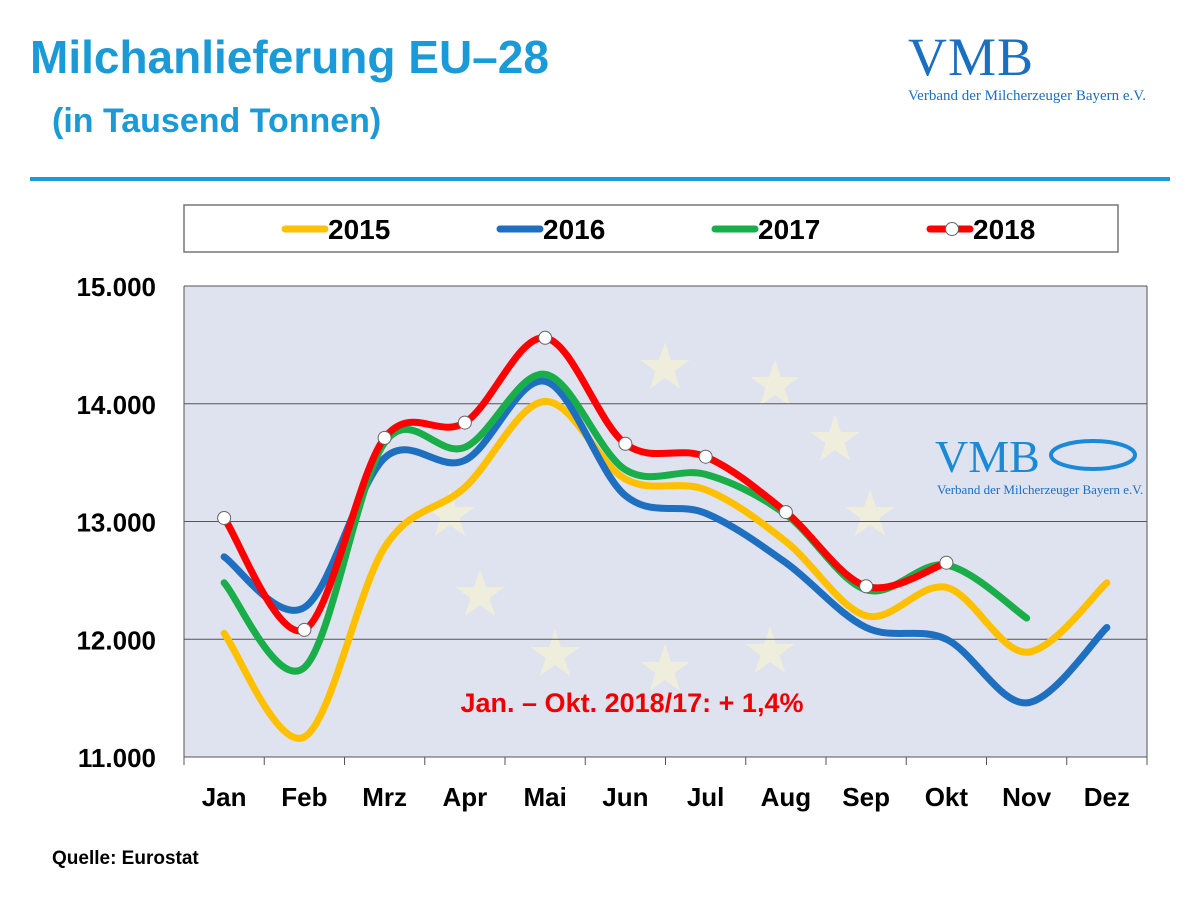  I want to click on x-tick-label: Feb, so click(304, 797).